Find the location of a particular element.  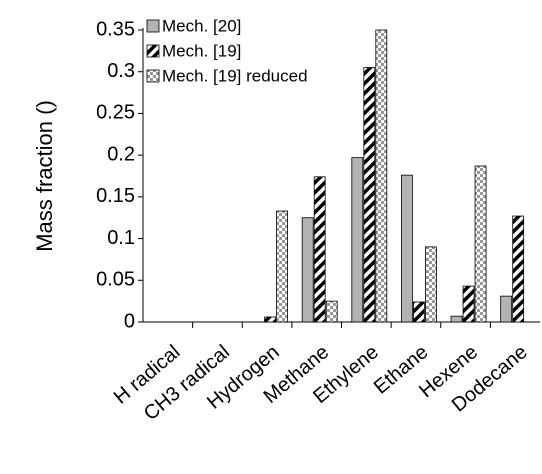

legend-label: Mech. [19] reduced is located at coordinates (235, 75).